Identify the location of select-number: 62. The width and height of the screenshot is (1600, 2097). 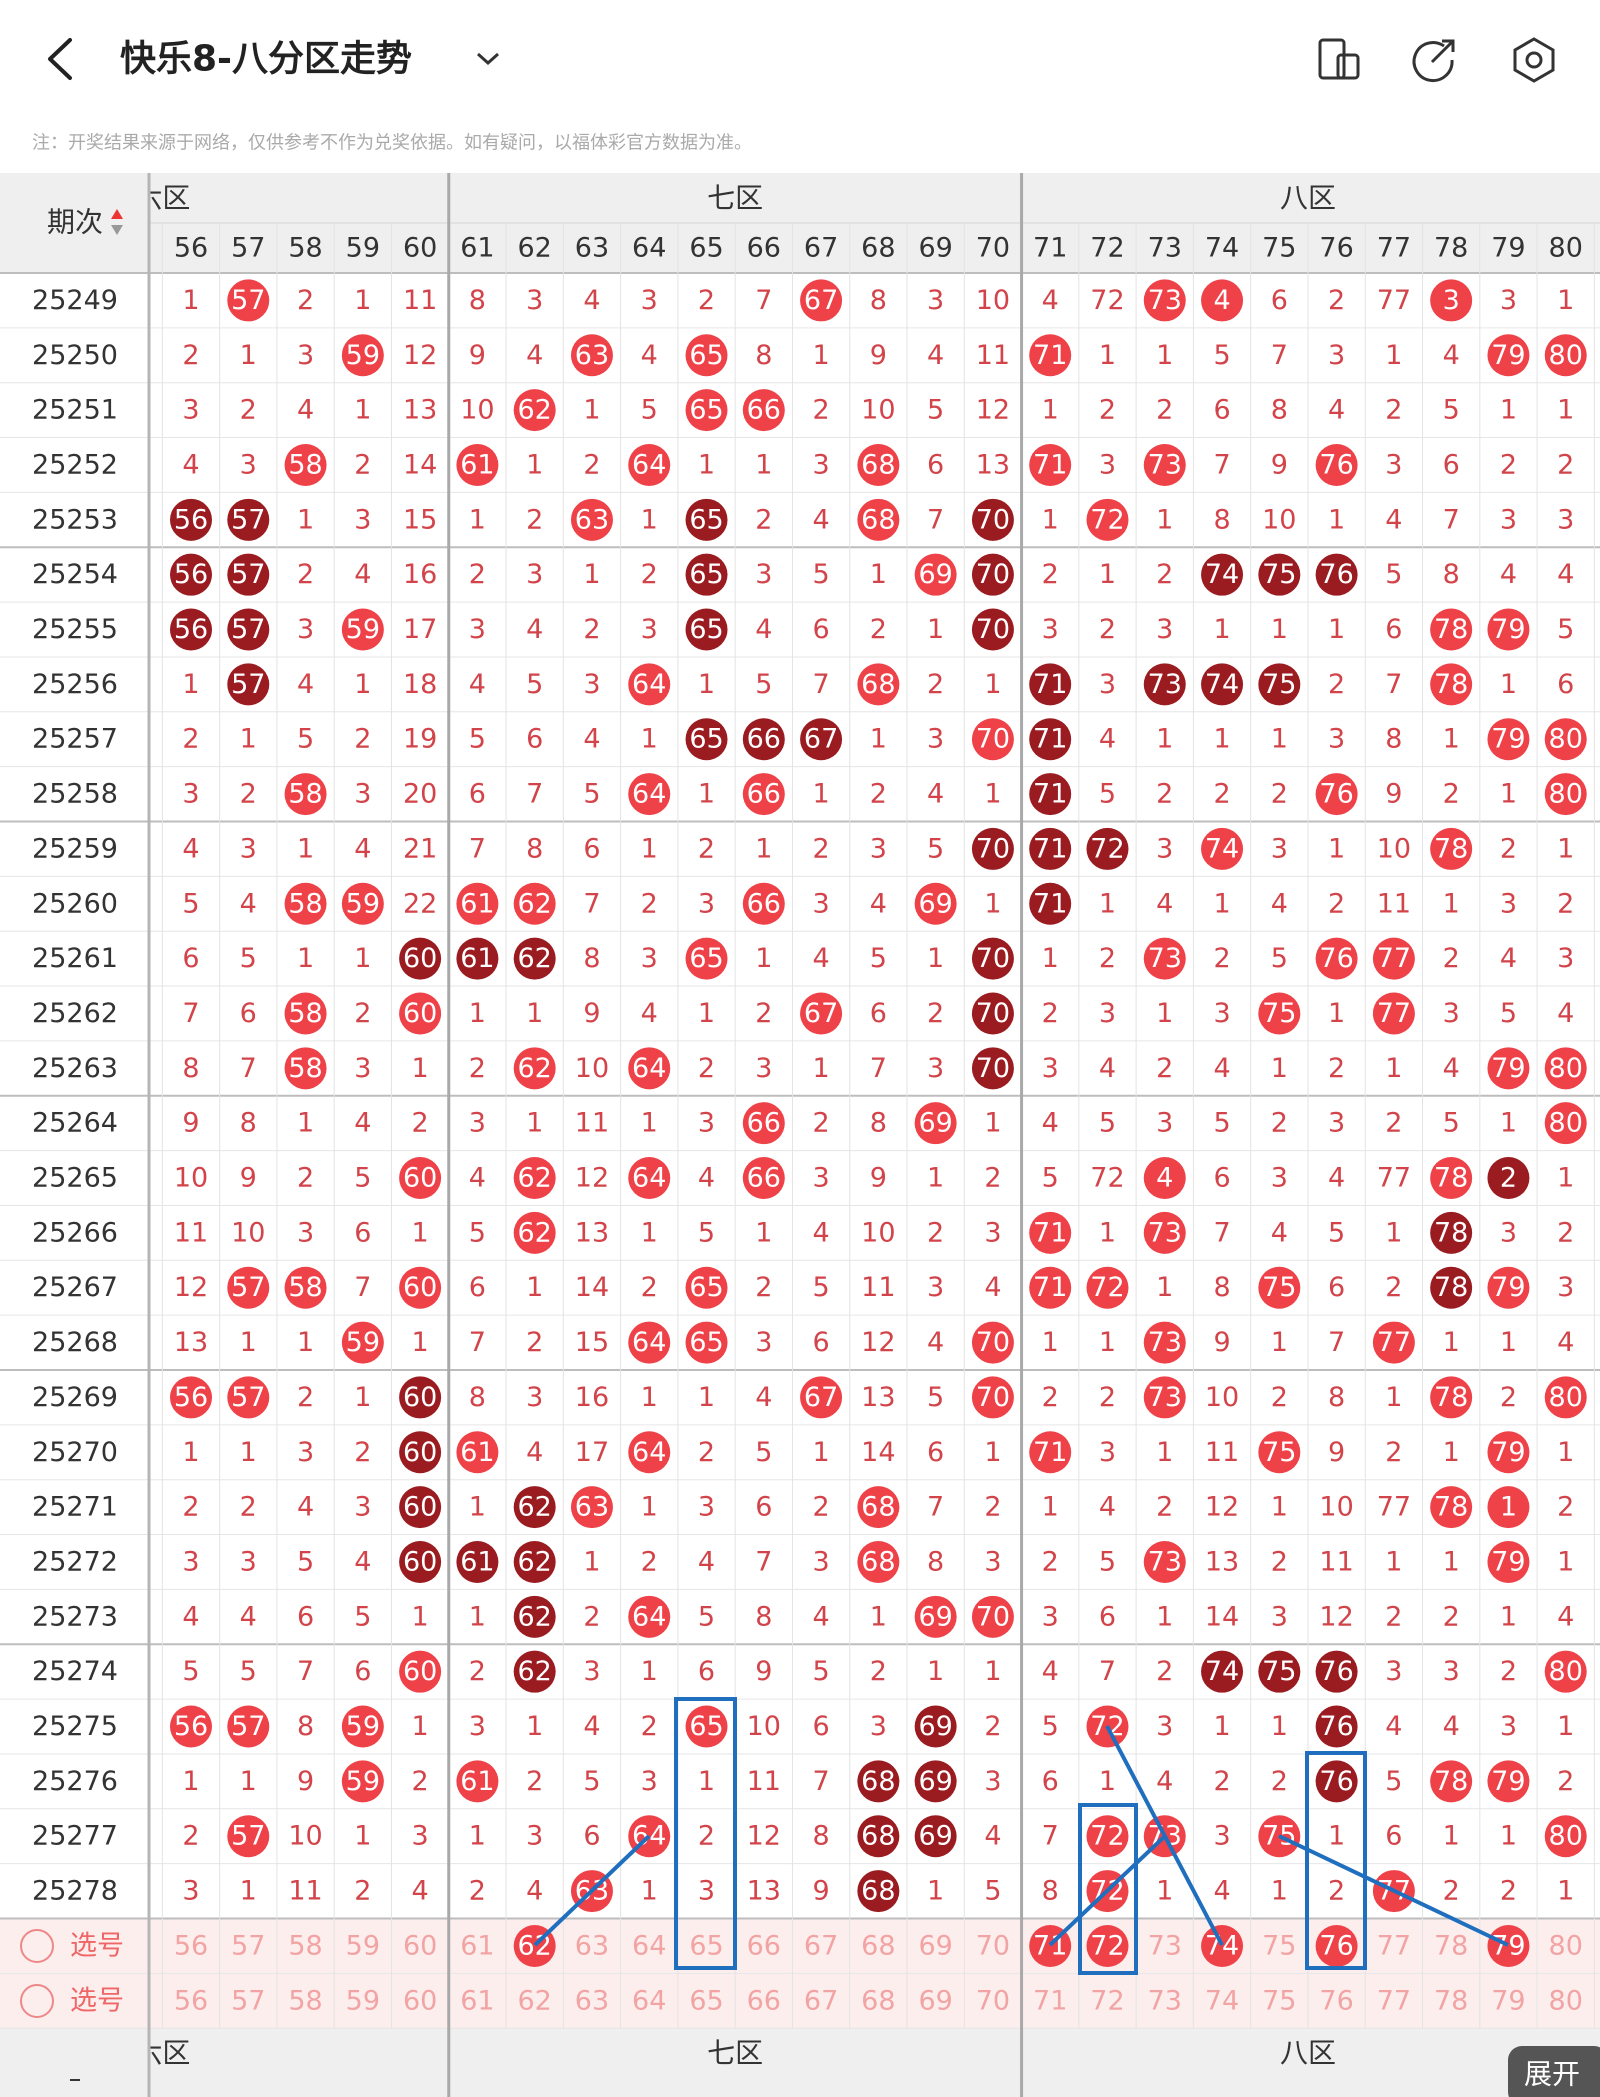
(535, 2001).